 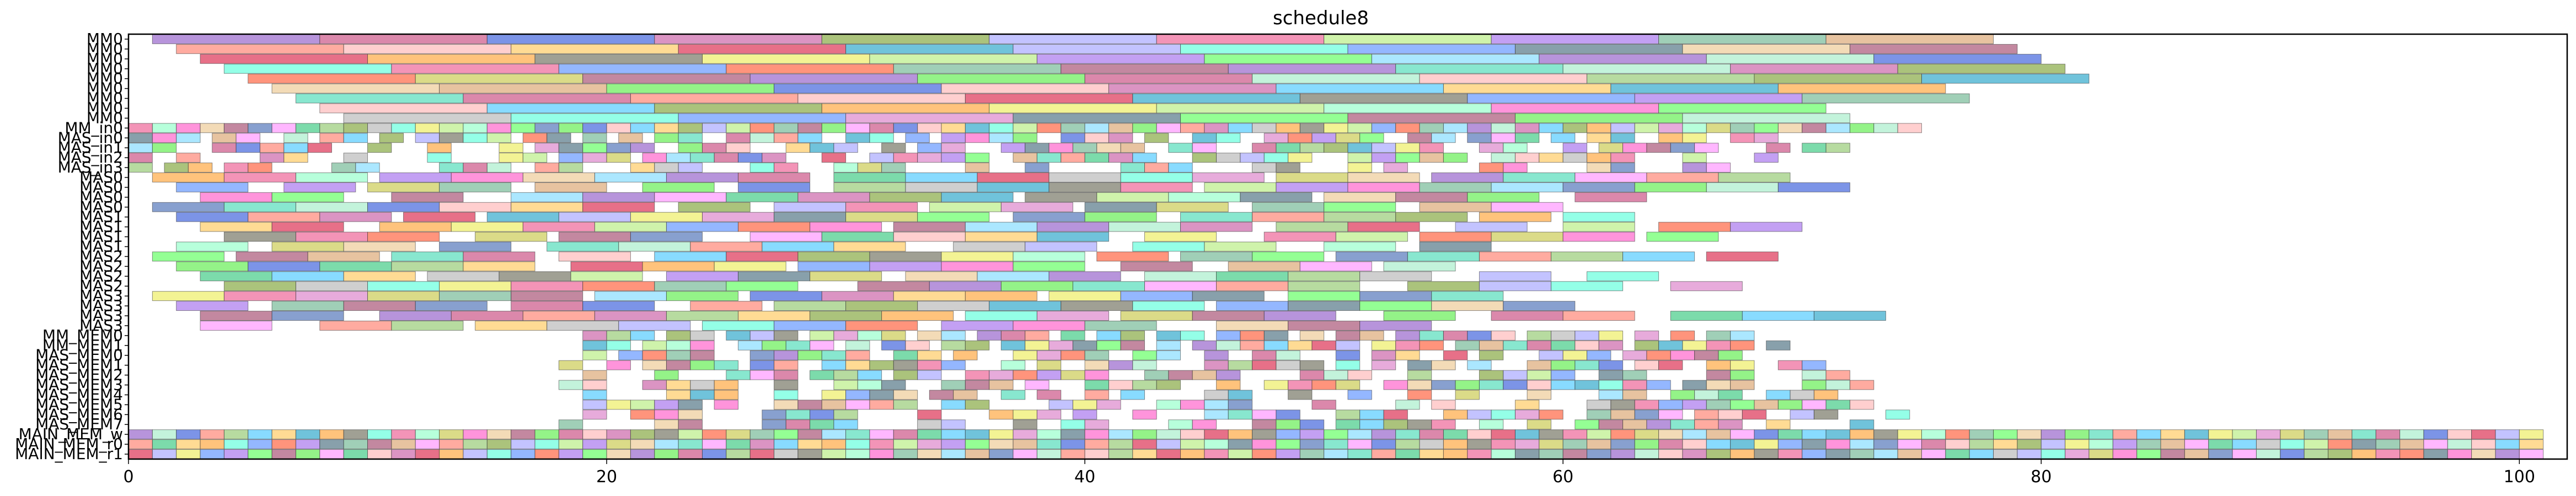 What do you see at coordinates (128, 477) in the screenshot?
I see `x-tick-label: 0` at bounding box center [128, 477].